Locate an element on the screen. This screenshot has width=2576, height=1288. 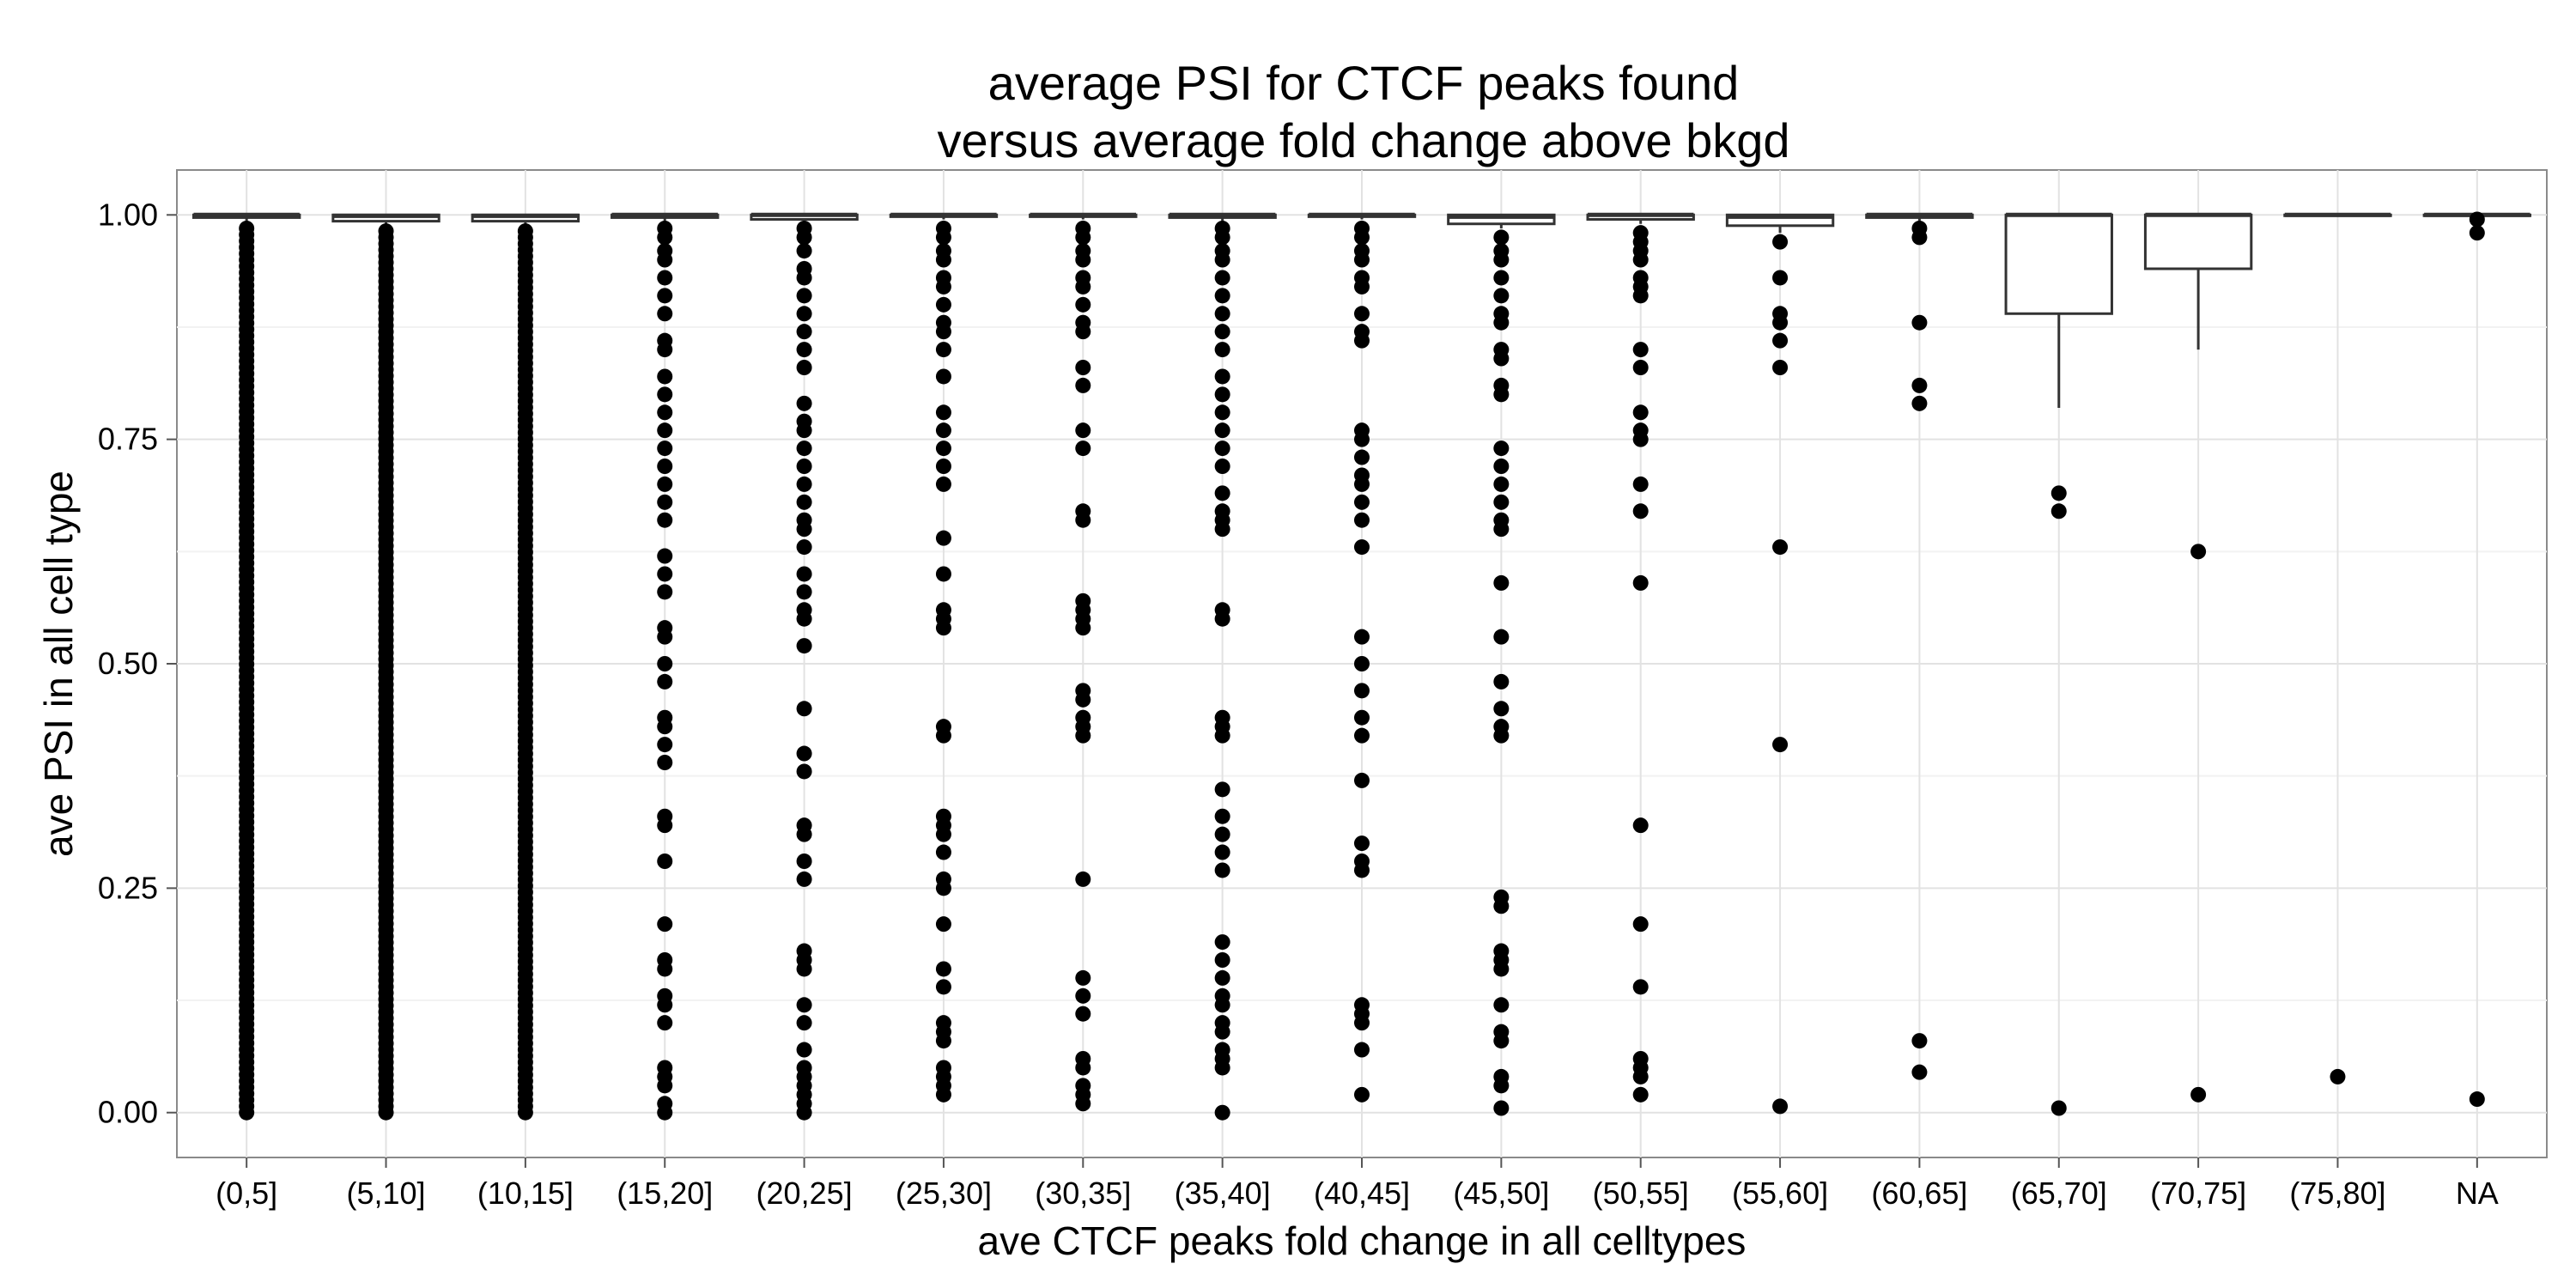
y-tick-label: 0.00 is located at coordinates (128, 1112).